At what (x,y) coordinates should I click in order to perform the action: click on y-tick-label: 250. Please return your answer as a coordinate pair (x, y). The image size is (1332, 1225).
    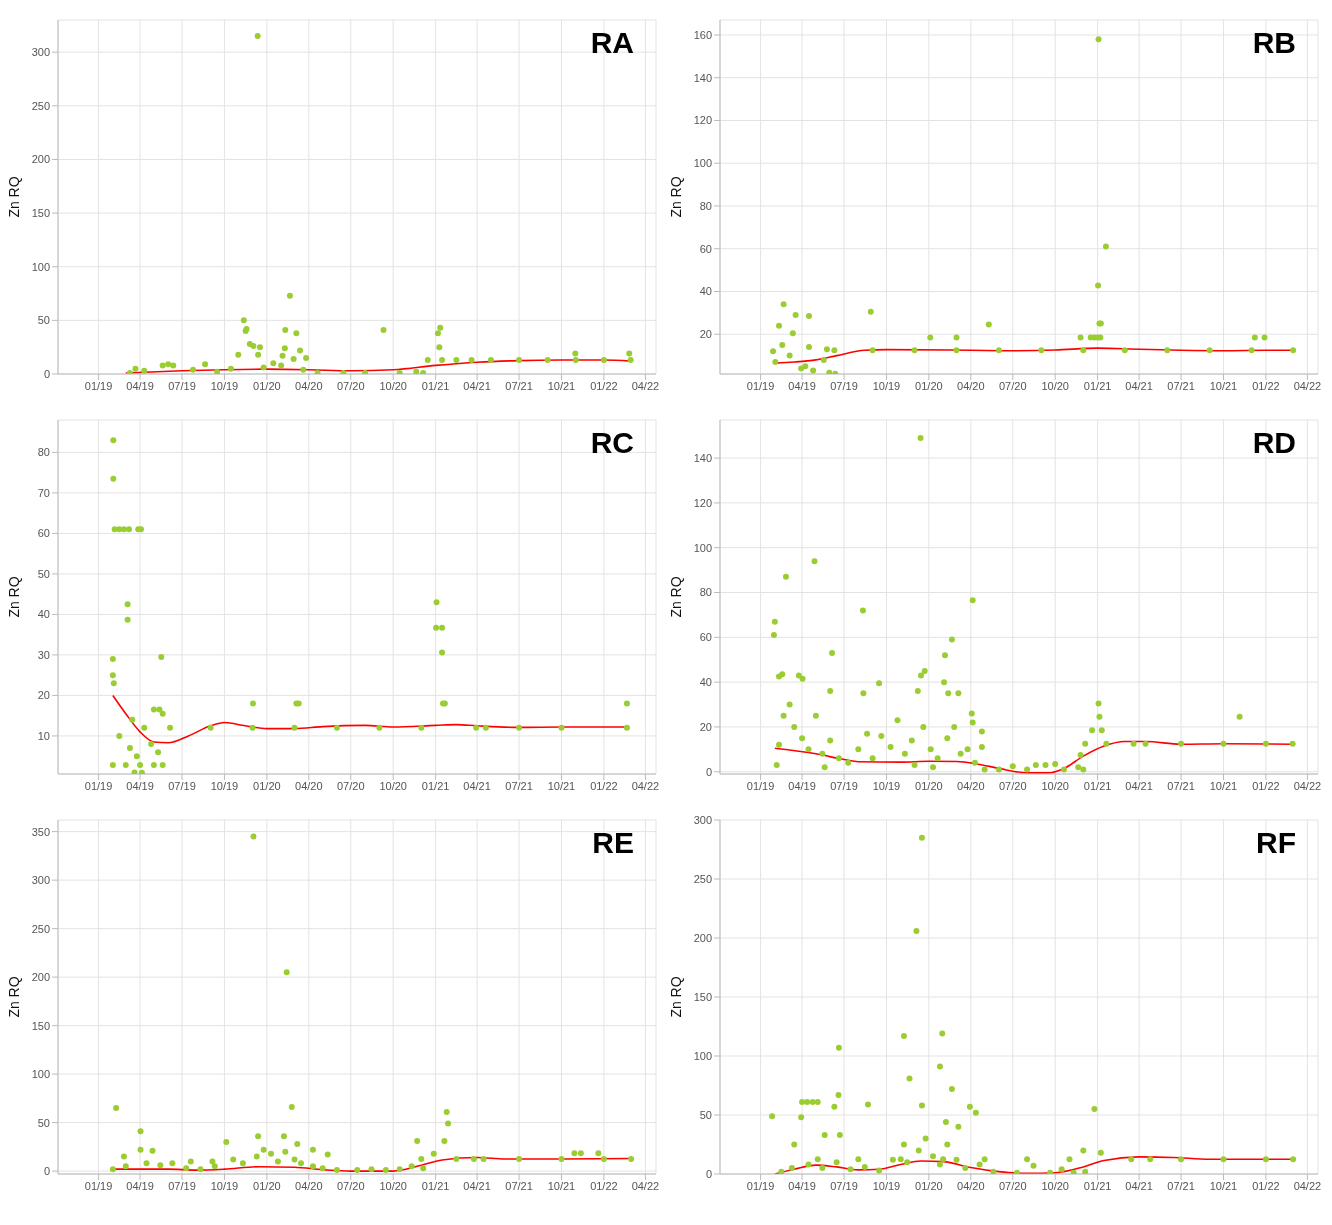
    Looking at the image, I should click on (702, 878).